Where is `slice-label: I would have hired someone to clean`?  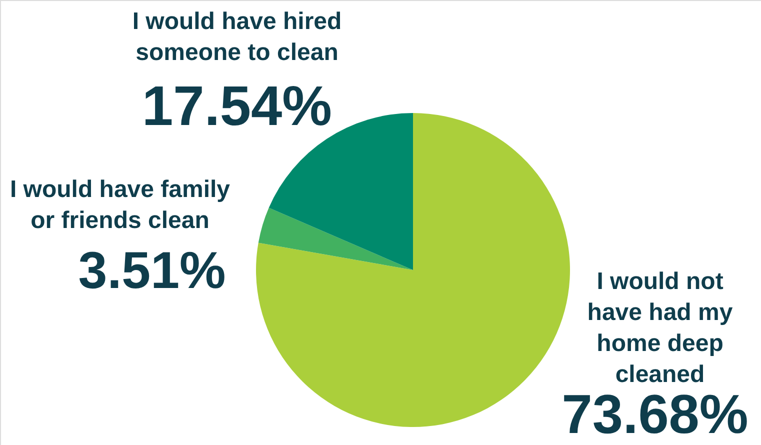
slice-label: I would have hired someone to clean is located at coordinates (237, 37).